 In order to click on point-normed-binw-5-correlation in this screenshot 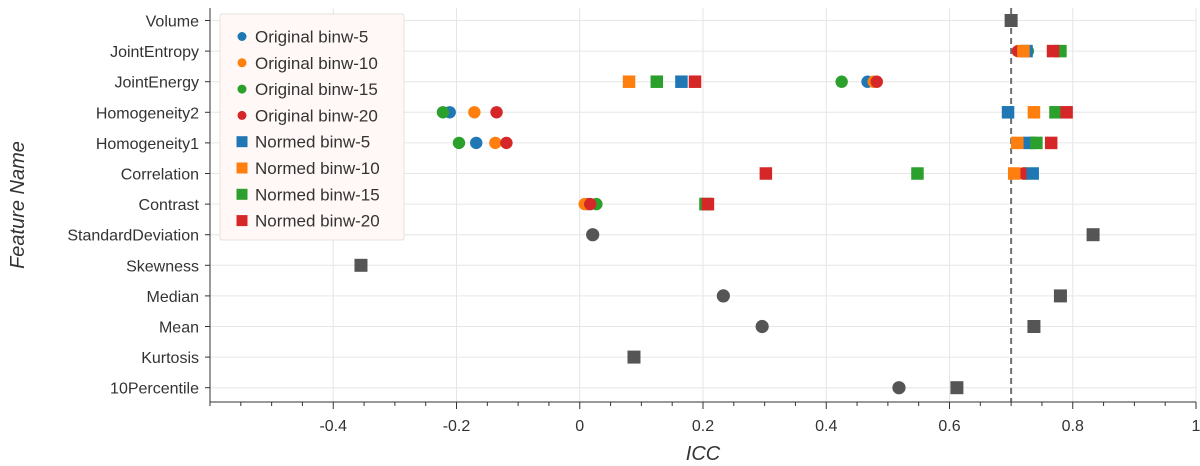, I will do `click(1032, 173)`.